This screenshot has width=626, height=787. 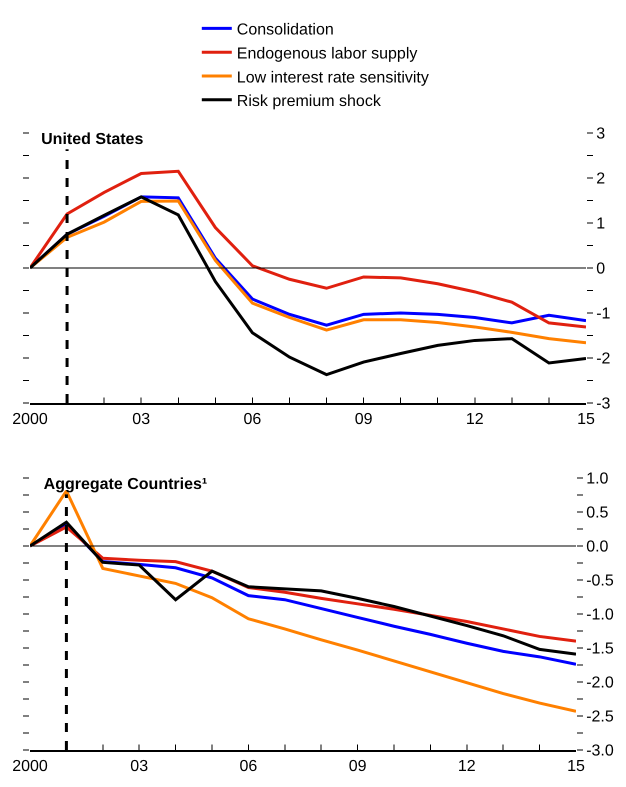 I want to click on y-tick-label: 3, so click(x=601, y=134).